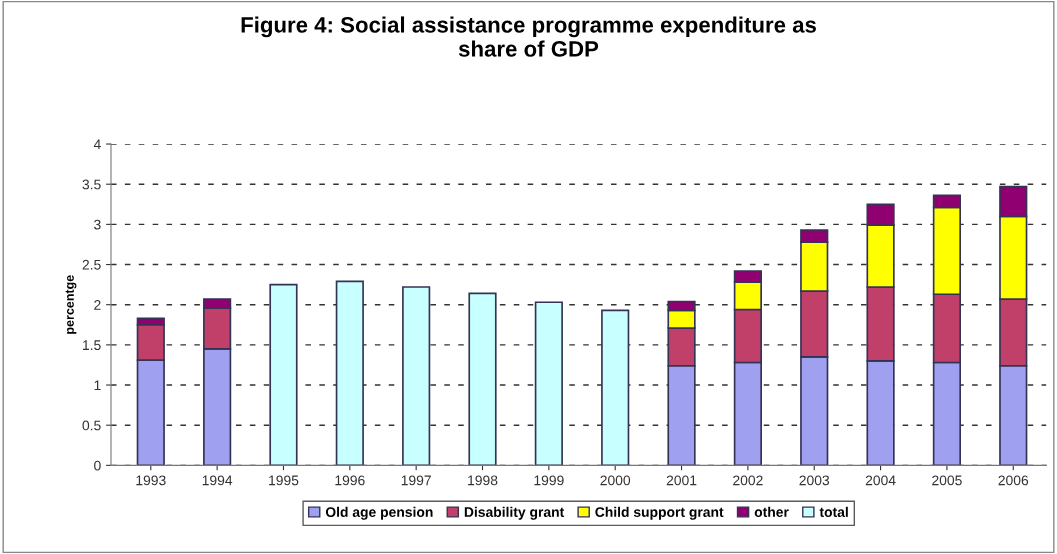 The image size is (1057, 554). What do you see at coordinates (549, 480) in the screenshot?
I see `x-tick-label: 1999` at bounding box center [549, 480].